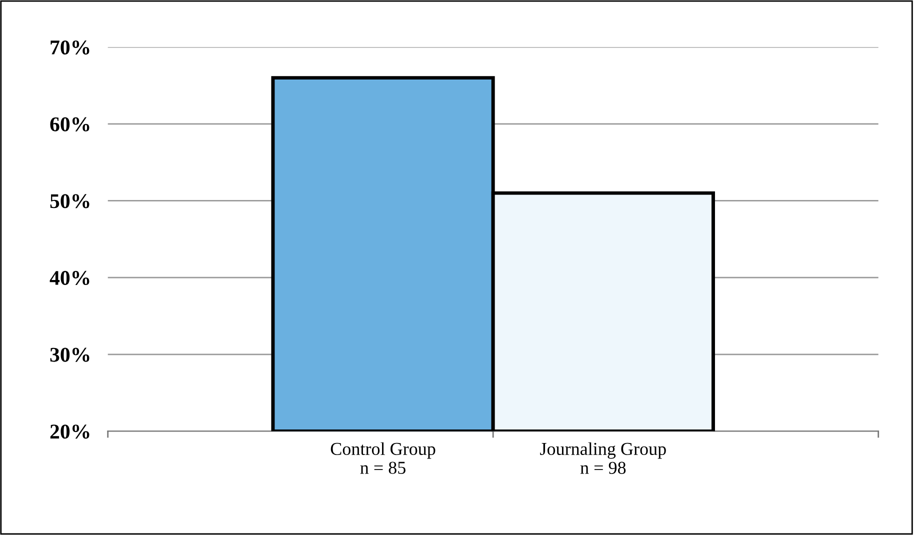 Image resolution: width=914 pixels, height=535 pixels. I want to click on y-tick-label: 50%, so click(70, 201).